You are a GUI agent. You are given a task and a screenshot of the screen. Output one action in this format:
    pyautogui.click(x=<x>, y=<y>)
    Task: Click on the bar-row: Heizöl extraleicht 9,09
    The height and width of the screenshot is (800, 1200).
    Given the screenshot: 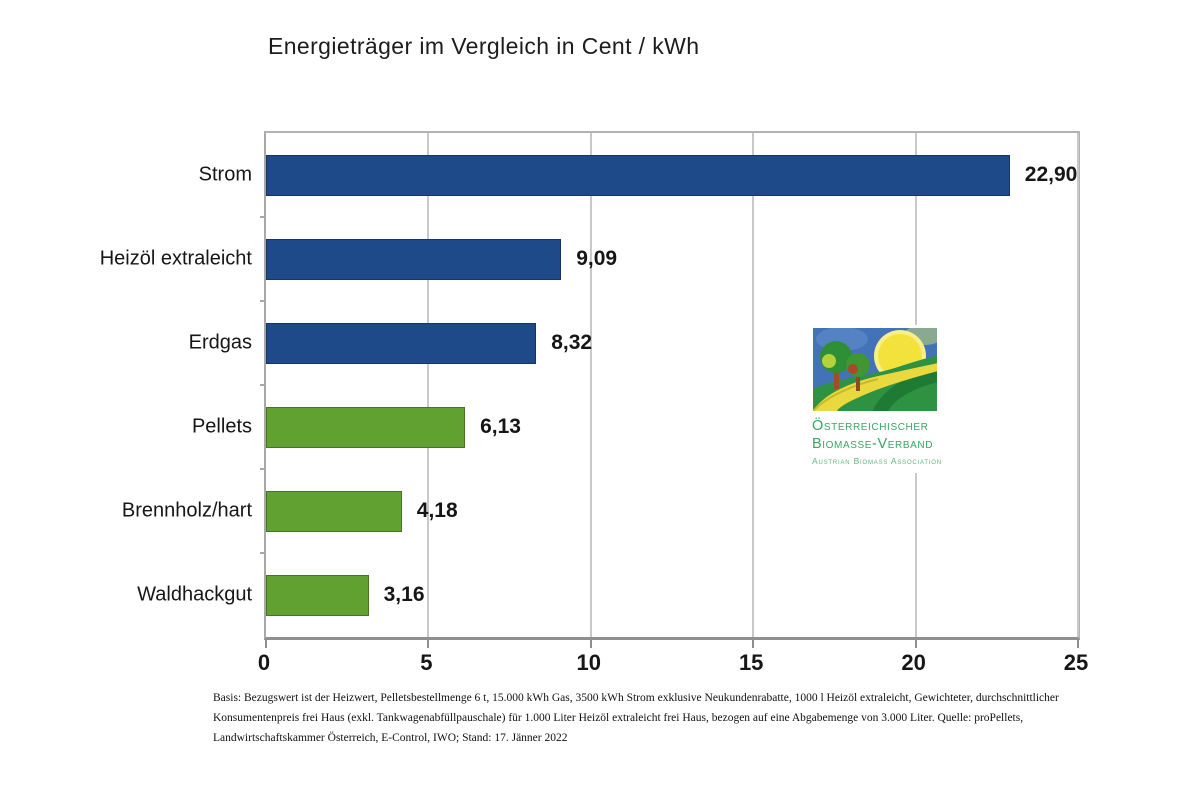 What is the action you would take?
    pyautogui.click(x=589, y=259)
    